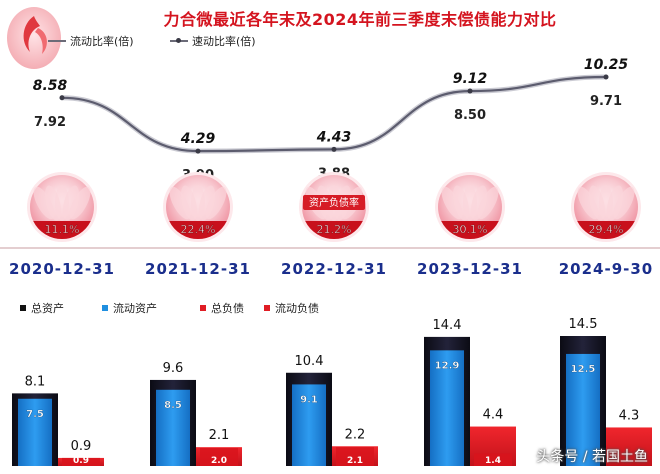 This screenshot has height=474, width=660. I want to click on current-assets-label: 9.1, so click(309, 399).